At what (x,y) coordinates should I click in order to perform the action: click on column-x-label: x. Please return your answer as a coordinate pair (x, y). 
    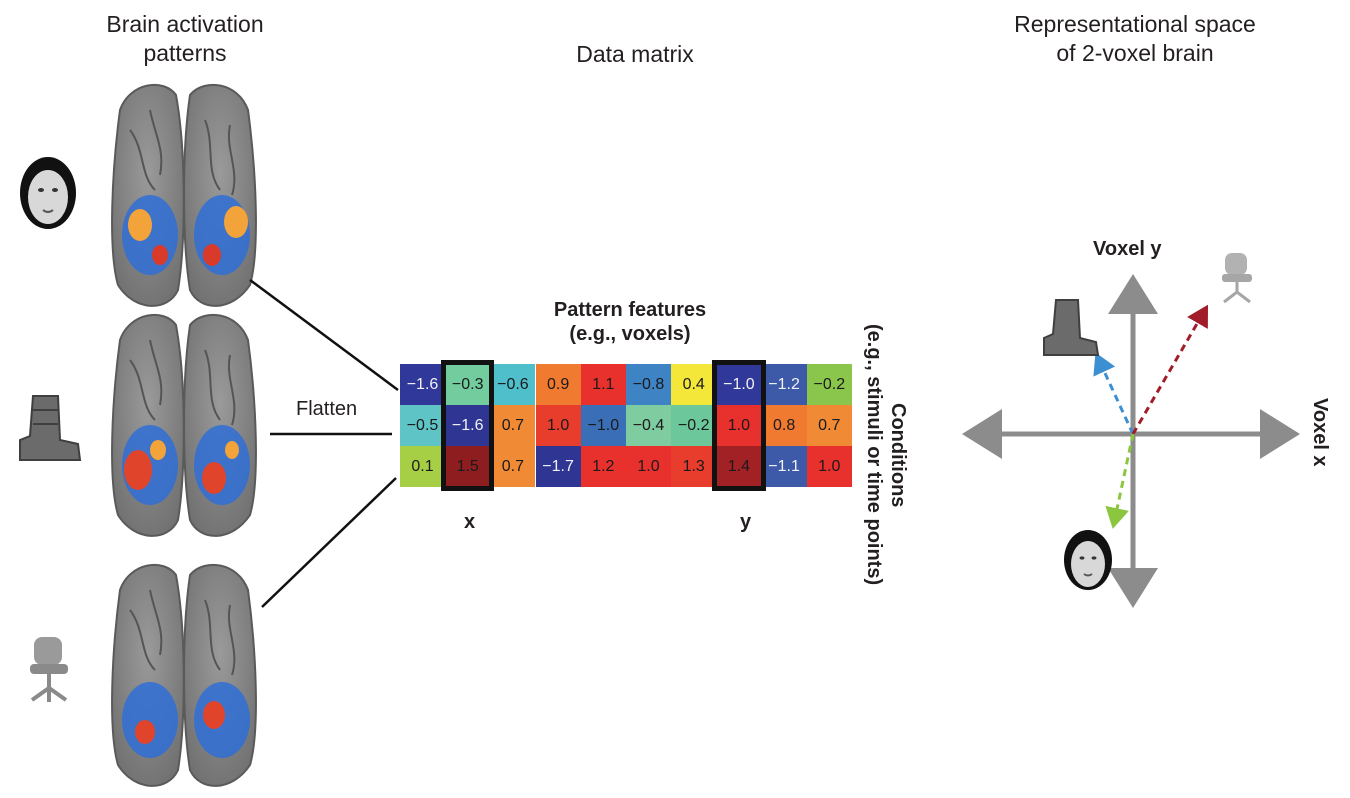
    Looking at the image, I should click on (470, 522).